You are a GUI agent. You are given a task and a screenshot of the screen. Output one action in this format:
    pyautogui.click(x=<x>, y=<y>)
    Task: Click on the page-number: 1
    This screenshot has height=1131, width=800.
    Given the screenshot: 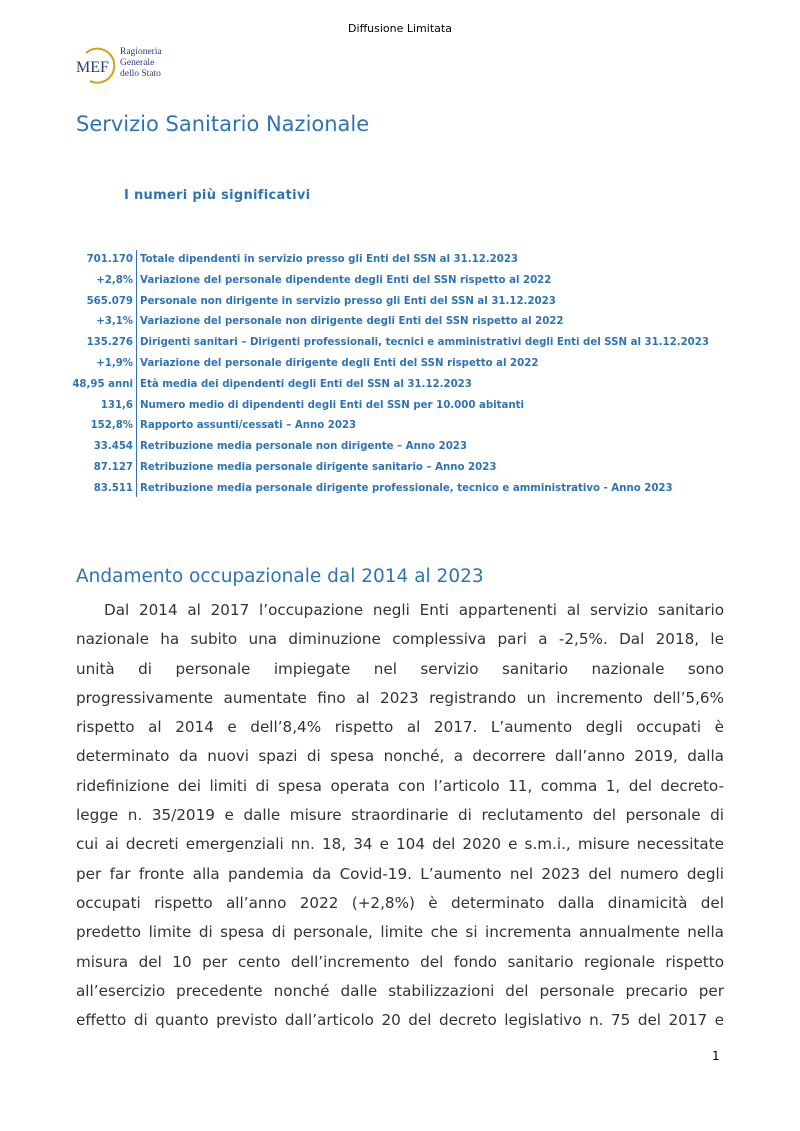 What is the action you would take?
    pyautogui.click(x=716, y=1056)
    